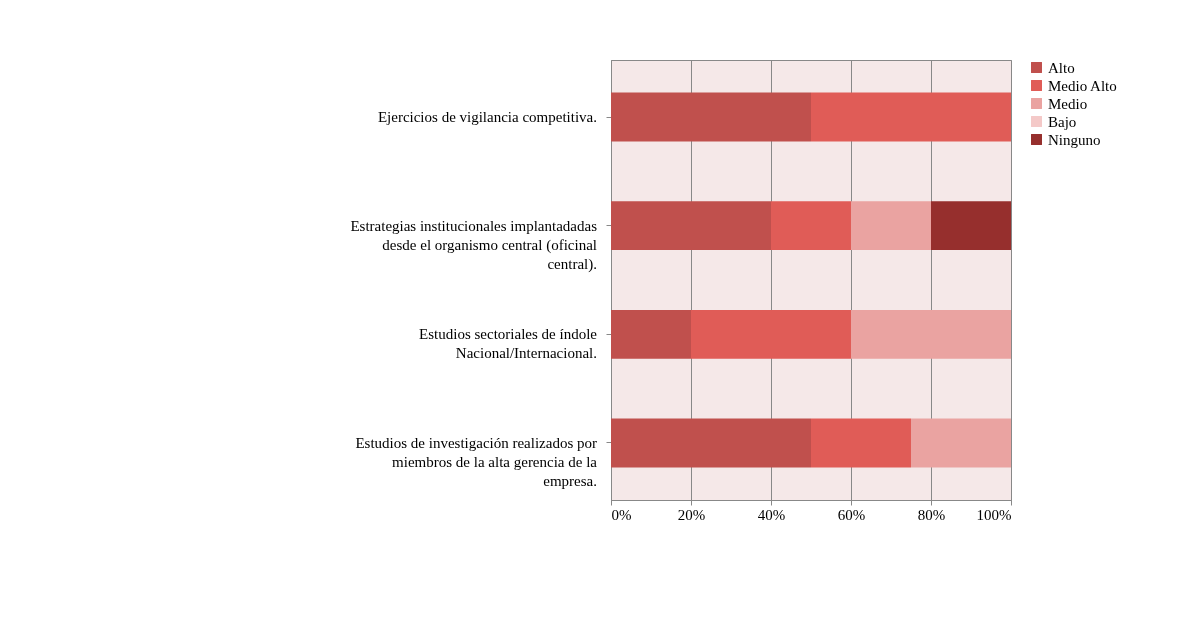 The image size is (1183, 635). What do you see at coordinates (508, 344) in the screenshot?
I see `y-tick-label: Estudios sectoriales de índole Nacional/Internacional.` at bounding box center [508, 344].